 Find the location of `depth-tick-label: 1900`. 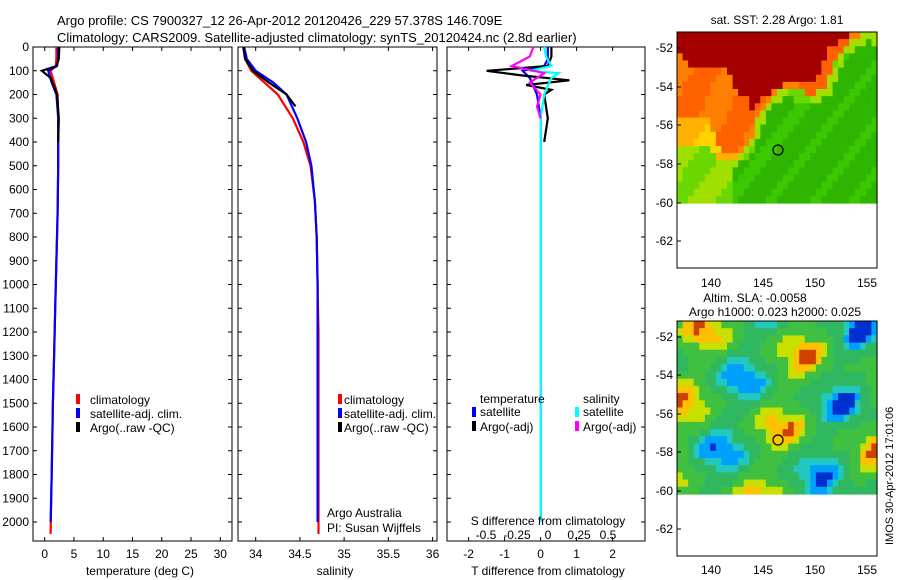

depth-tick-label: 1900 is located at coordinates (15, 498).